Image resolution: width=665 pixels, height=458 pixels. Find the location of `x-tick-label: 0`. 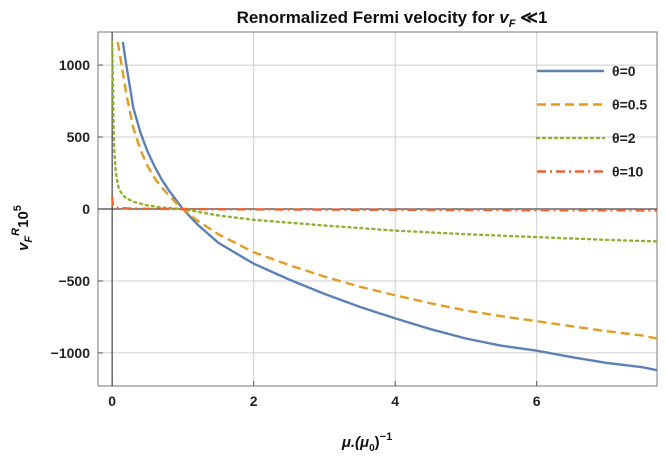

x-tick-label: 0 is located at coordinates (112, 401).